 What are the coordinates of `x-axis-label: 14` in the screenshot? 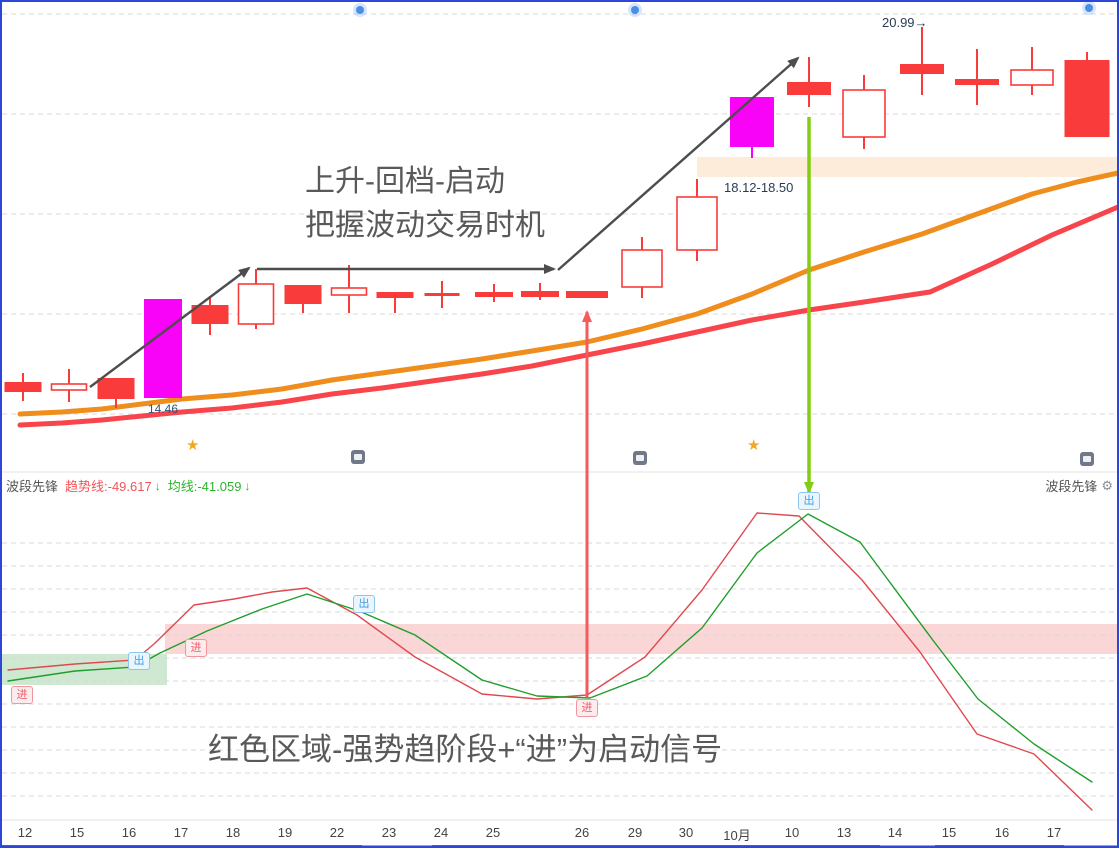 It's located at (895, 832).